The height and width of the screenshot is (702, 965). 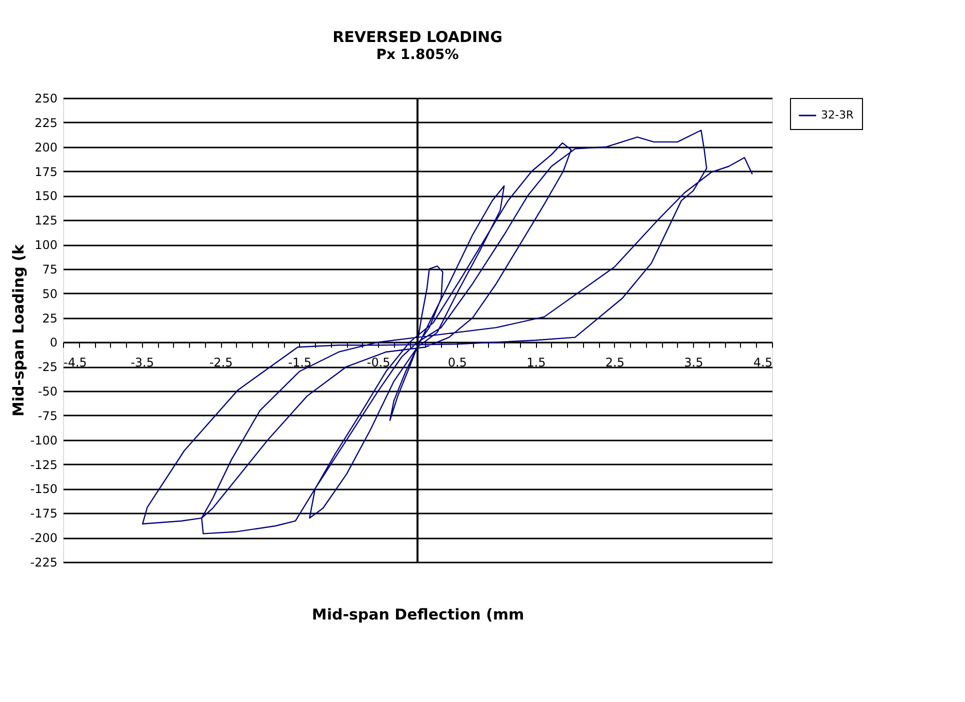 I want to click on y-axis-title: Mid-span Loading (k, so click(x=18, y=330).